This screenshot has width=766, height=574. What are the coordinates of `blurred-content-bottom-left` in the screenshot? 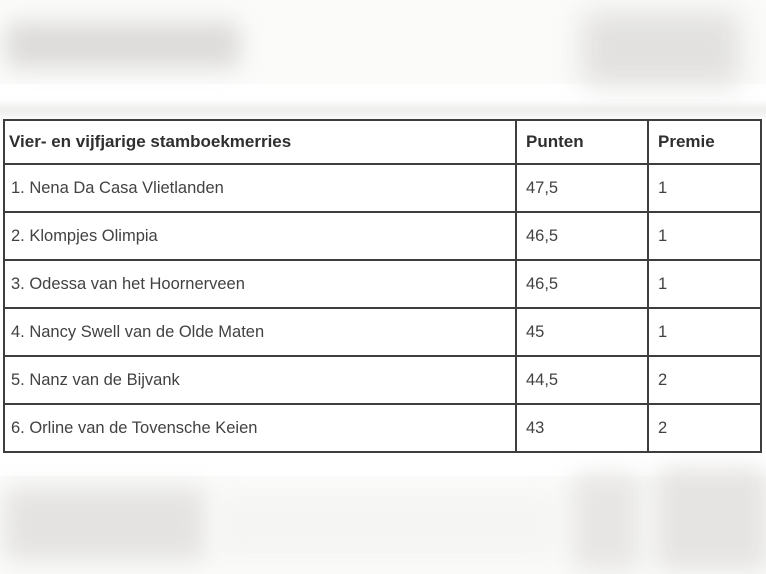 It's located at (105, 524).